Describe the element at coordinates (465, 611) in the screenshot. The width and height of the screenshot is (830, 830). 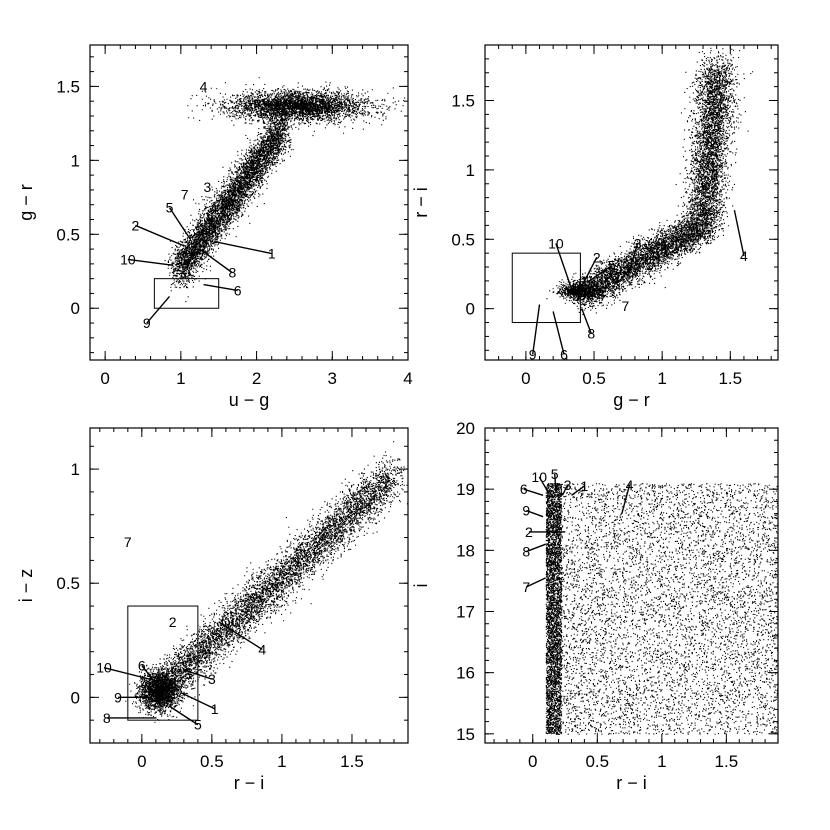
I see `y-tick-label: 17` at that location.